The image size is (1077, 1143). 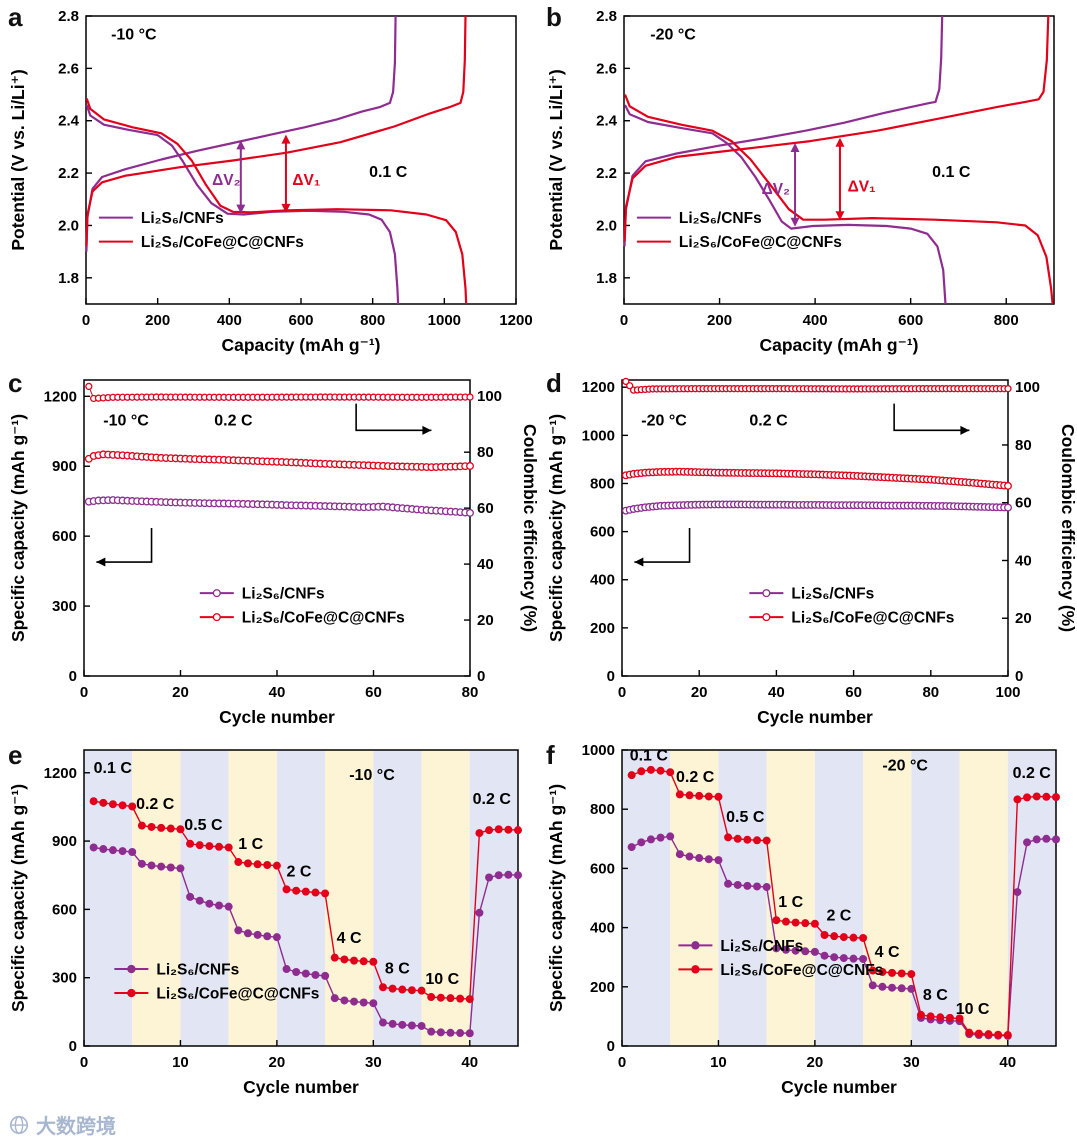 What do you see at coordinates (64, 466) in the screenshot?
I see `svg-text: 900` at bounding box center [64, 466].